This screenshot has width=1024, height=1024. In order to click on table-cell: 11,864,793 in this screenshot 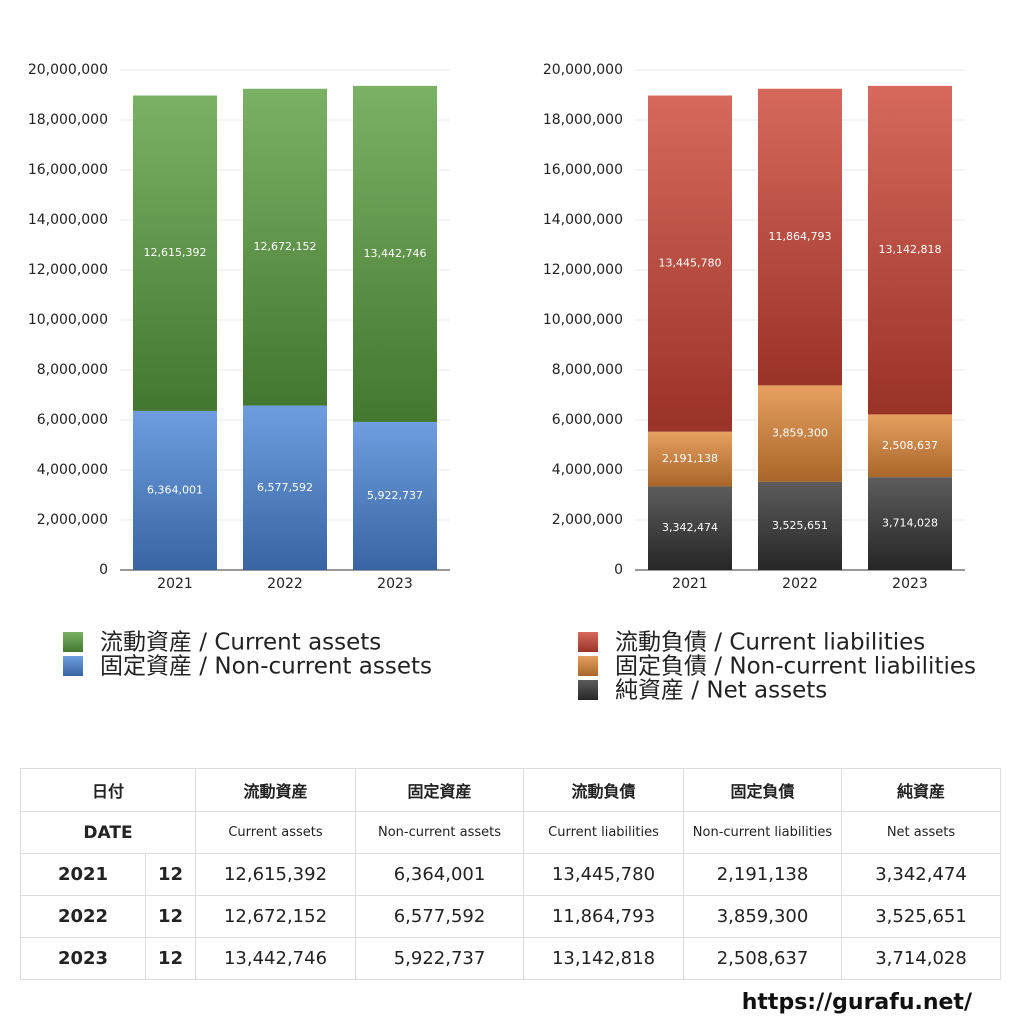, I will do `click(603, 916)`.